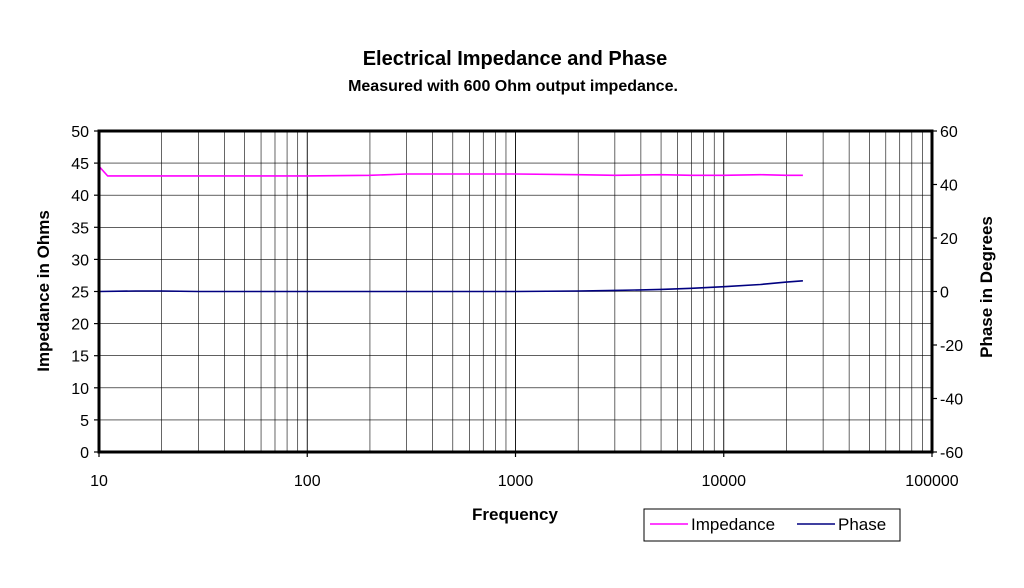  What do you see at coordinates (724, 481) in the screenshot?
I see `x-tick-label: 10000` at bounding box center [724, 481].